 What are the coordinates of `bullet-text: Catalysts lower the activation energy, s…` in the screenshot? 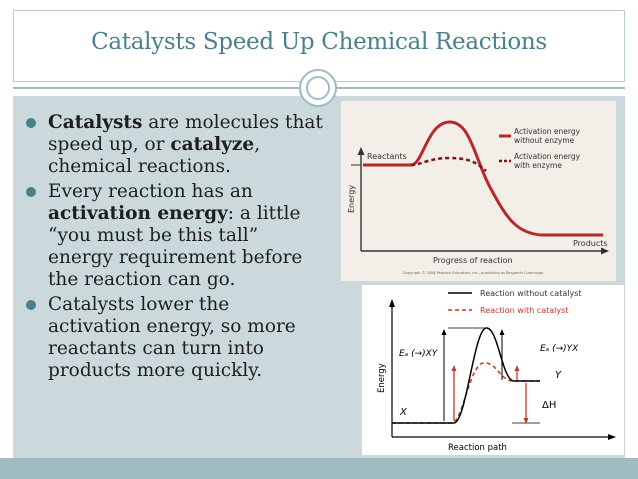 It's located at (172, 337).